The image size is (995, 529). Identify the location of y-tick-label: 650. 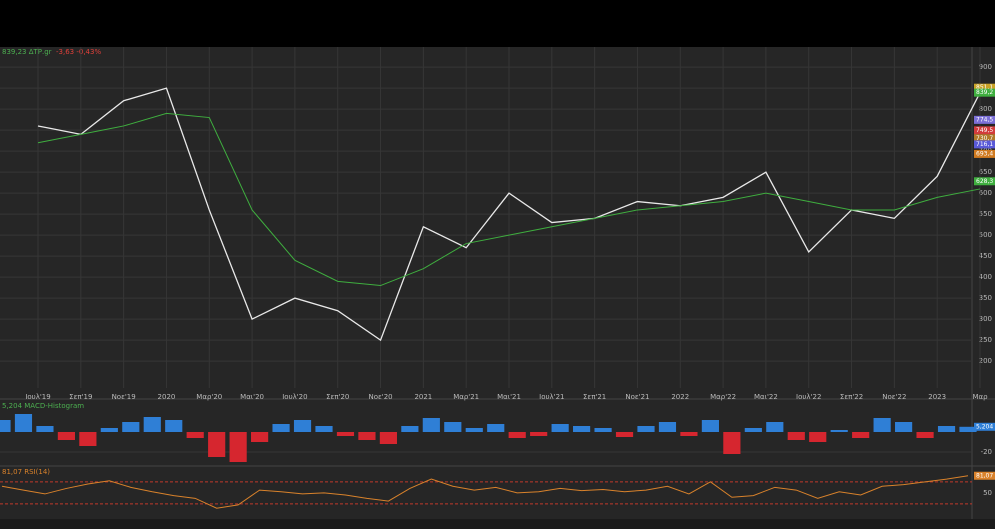
(985, 172).